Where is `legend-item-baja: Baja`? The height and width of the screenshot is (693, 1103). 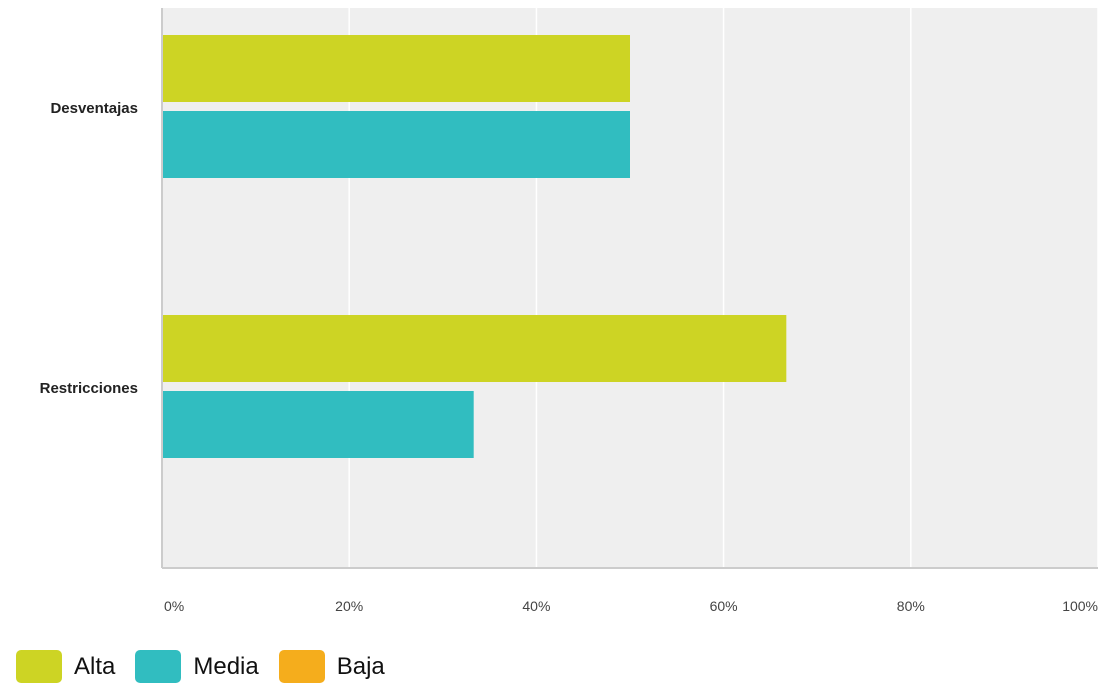
legend-item-baja: Baja is located at coordinates (331, 666).